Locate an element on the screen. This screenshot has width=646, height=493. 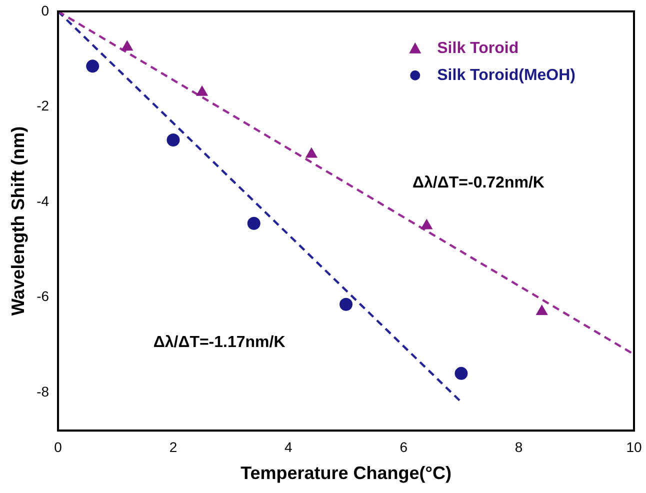
x-axis-title: Temperature Change(°C) is located at coordinates (346, 473).